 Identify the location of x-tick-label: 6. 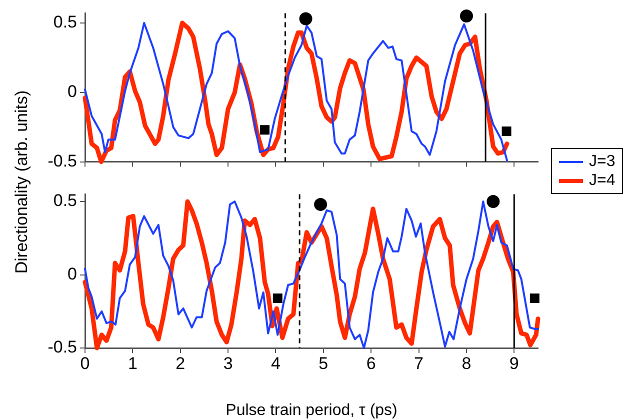
(371, 363).